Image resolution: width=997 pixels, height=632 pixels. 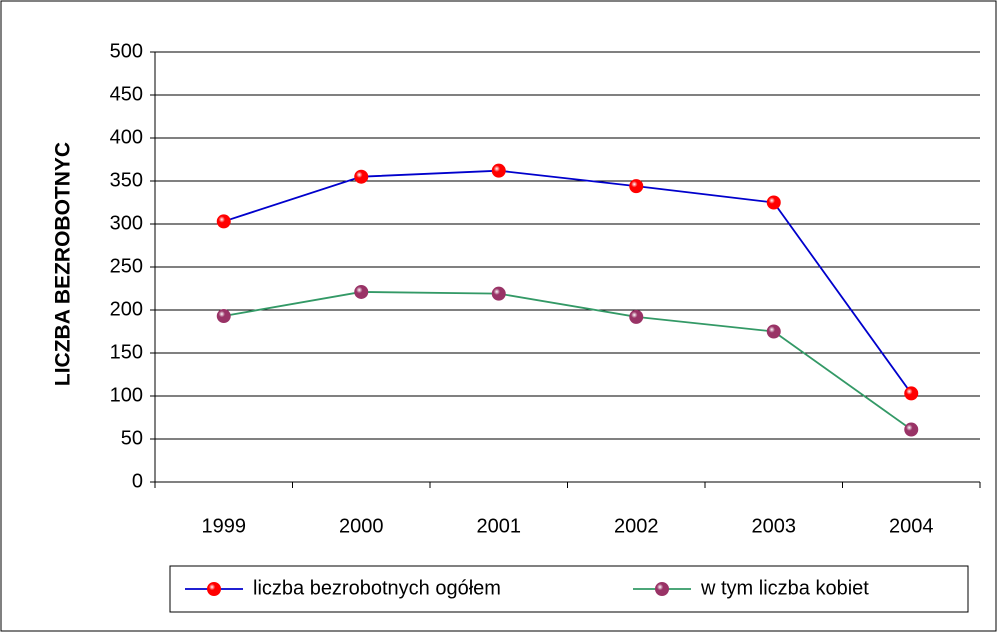 I want to click on legend-label: w tym liczba kobiet, so click(x=784, y=588).